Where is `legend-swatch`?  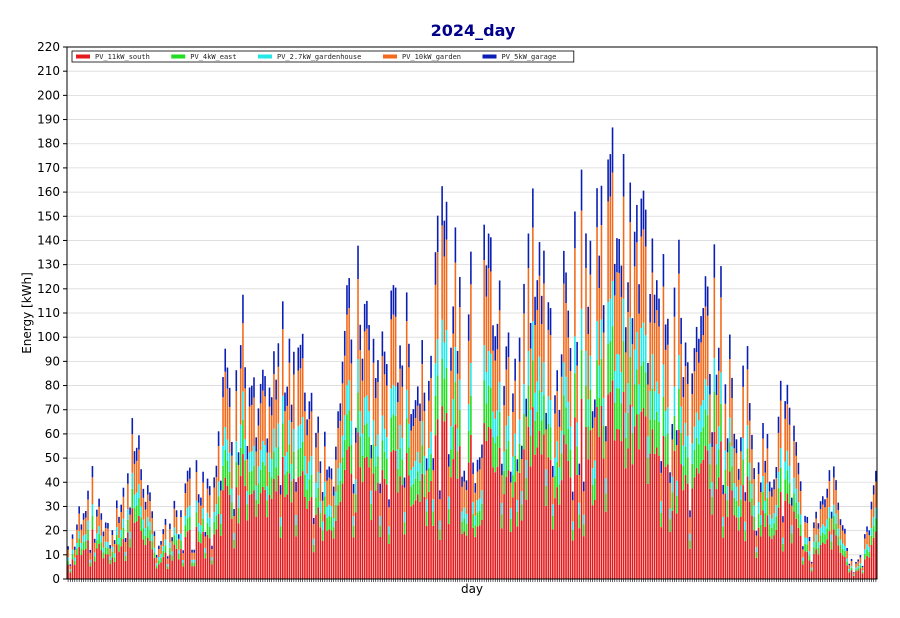 legend-swatch is located at coordinates (178, 56).